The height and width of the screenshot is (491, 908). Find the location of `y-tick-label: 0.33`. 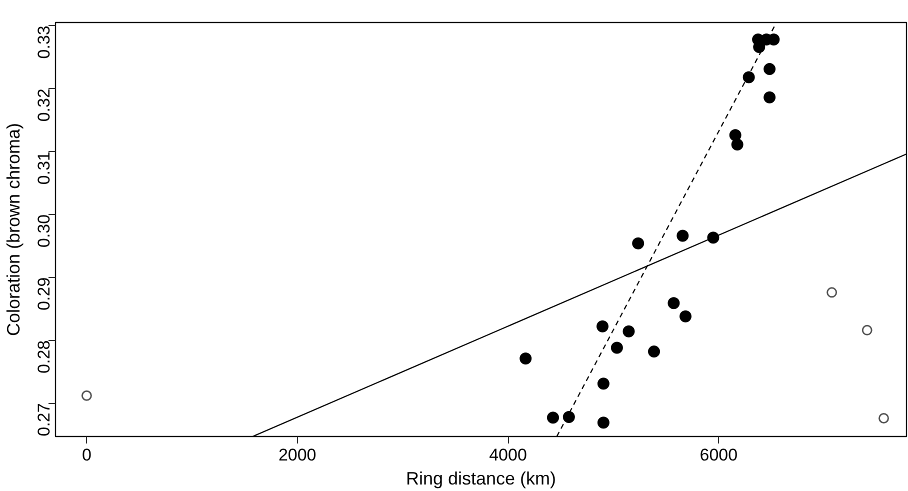

y-tick-label: 0.33 is located at coordinates (44, 42).